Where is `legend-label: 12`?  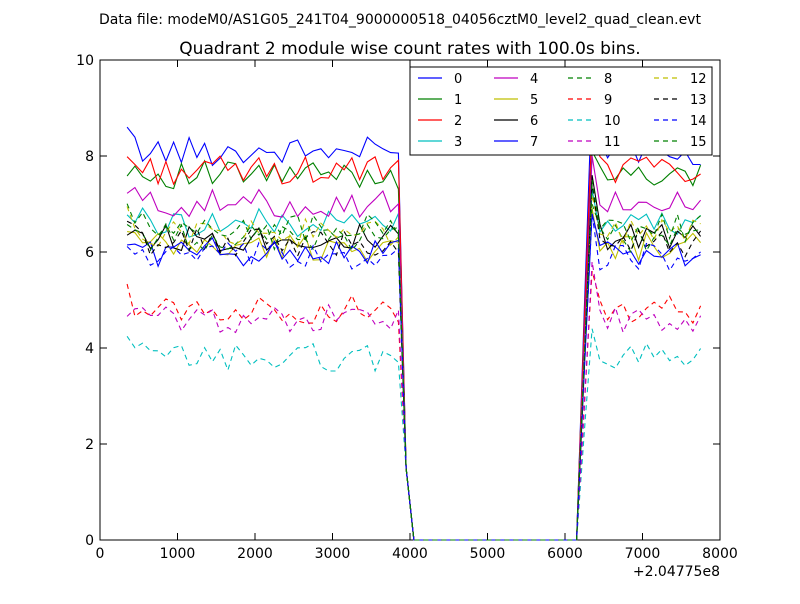 legend-label: 12 is located at coordinates (698, 79).